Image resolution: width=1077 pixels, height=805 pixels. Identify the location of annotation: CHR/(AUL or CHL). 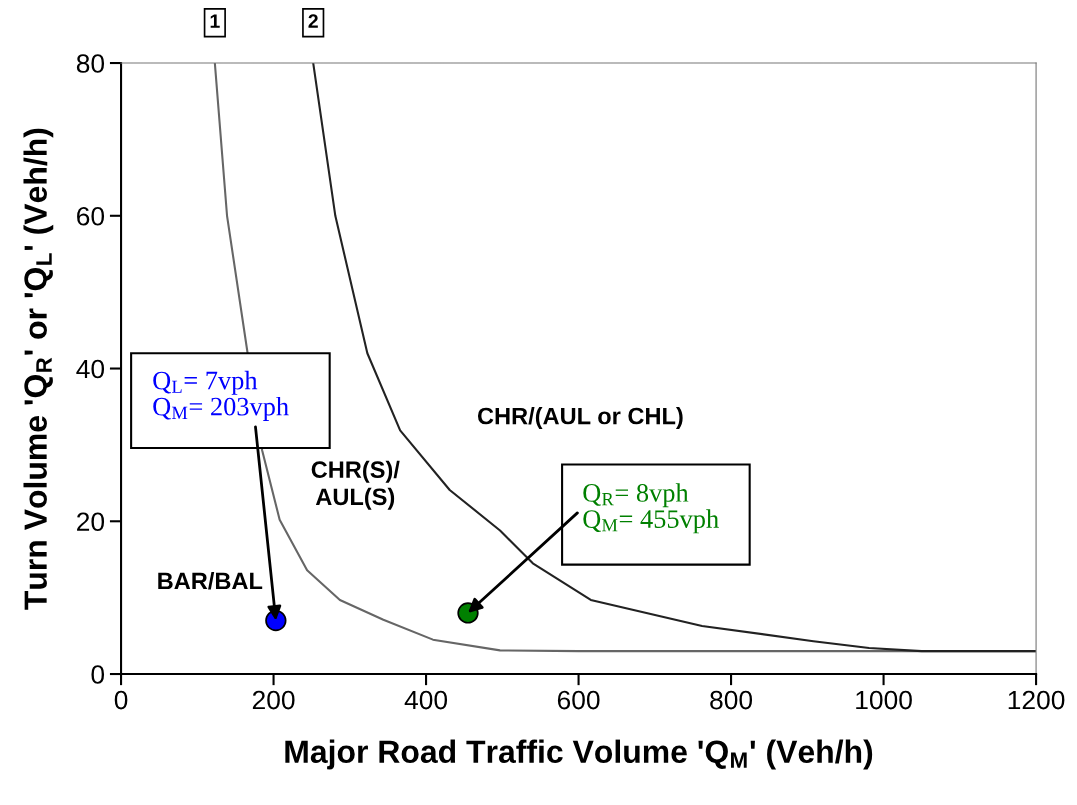
(580, 418).